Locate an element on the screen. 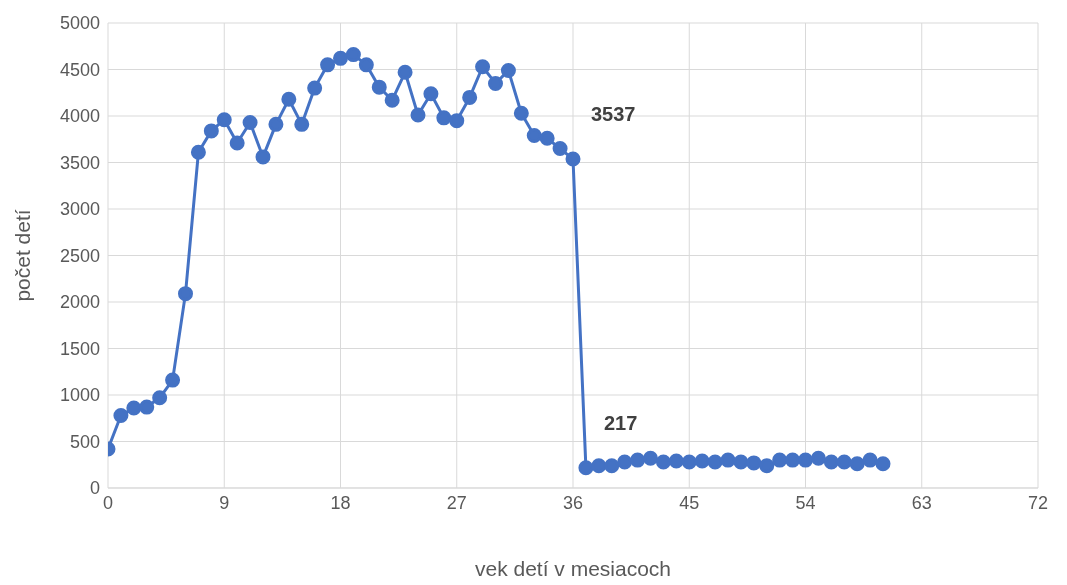  y-tick-label: 5000 is located at coordinates (79, 23).